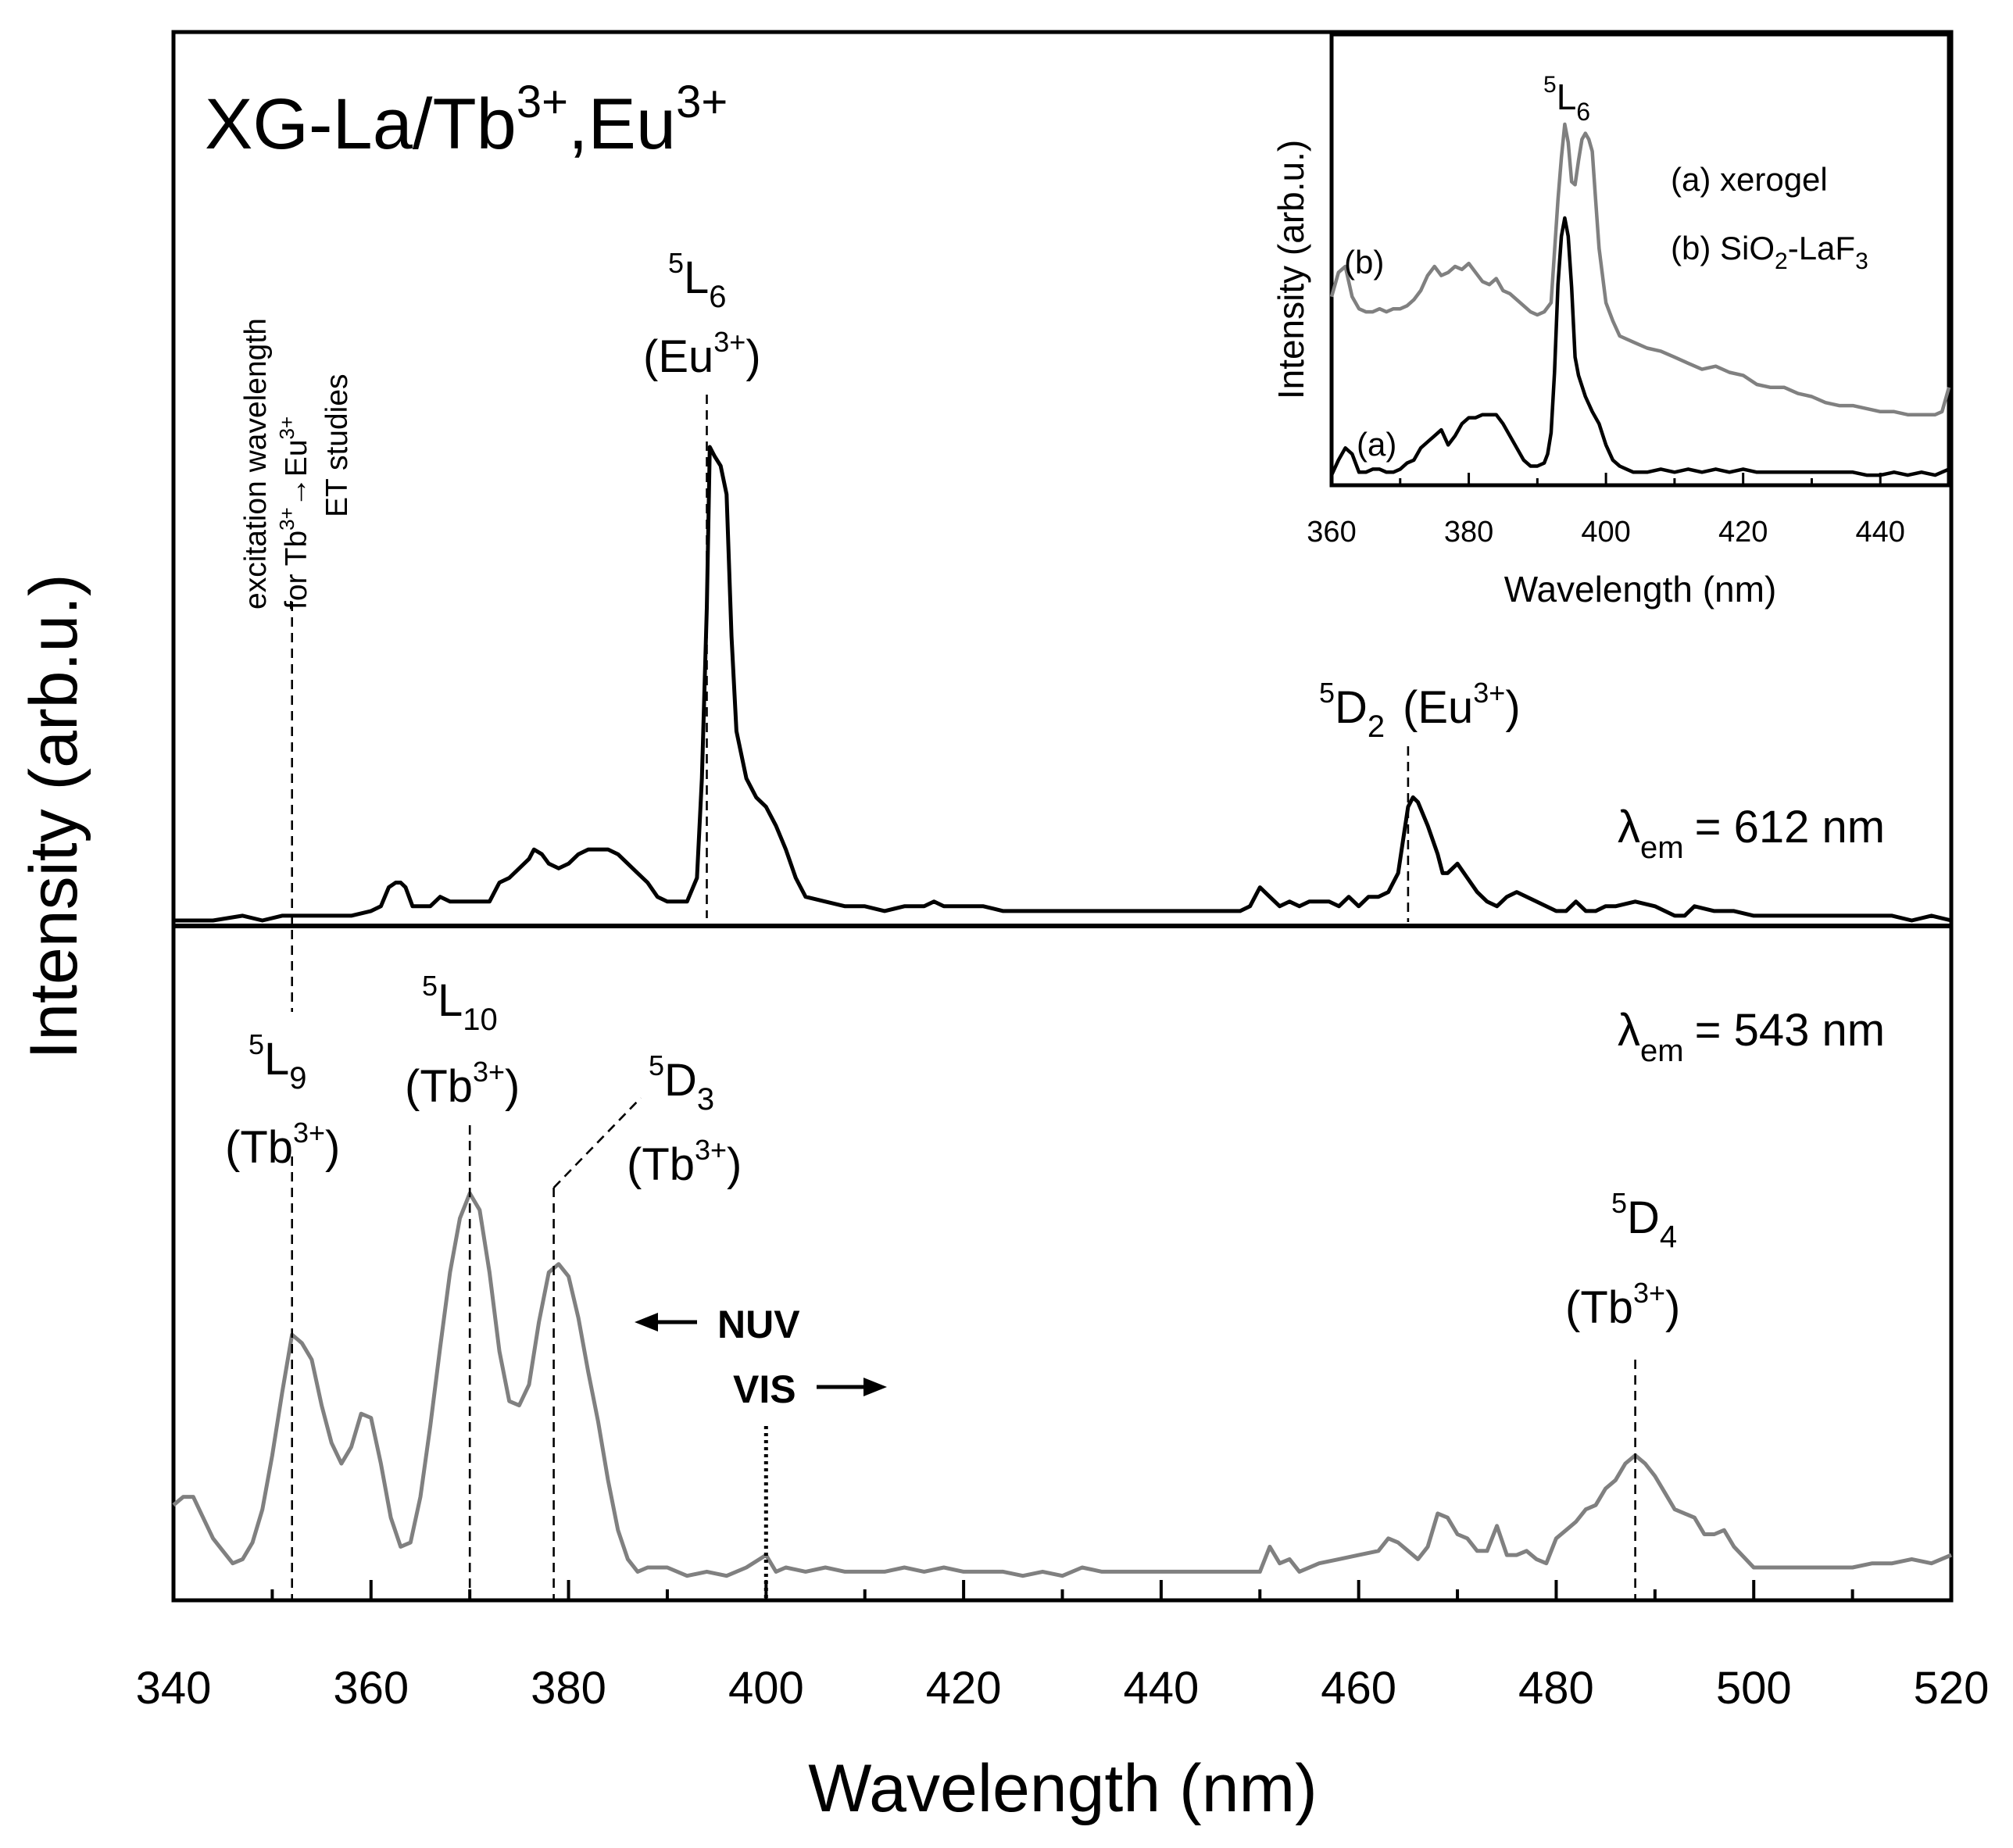 The image size is (2013, 1848). I want to click on label-em612: λem = 612 nm, so click(1751, 833).